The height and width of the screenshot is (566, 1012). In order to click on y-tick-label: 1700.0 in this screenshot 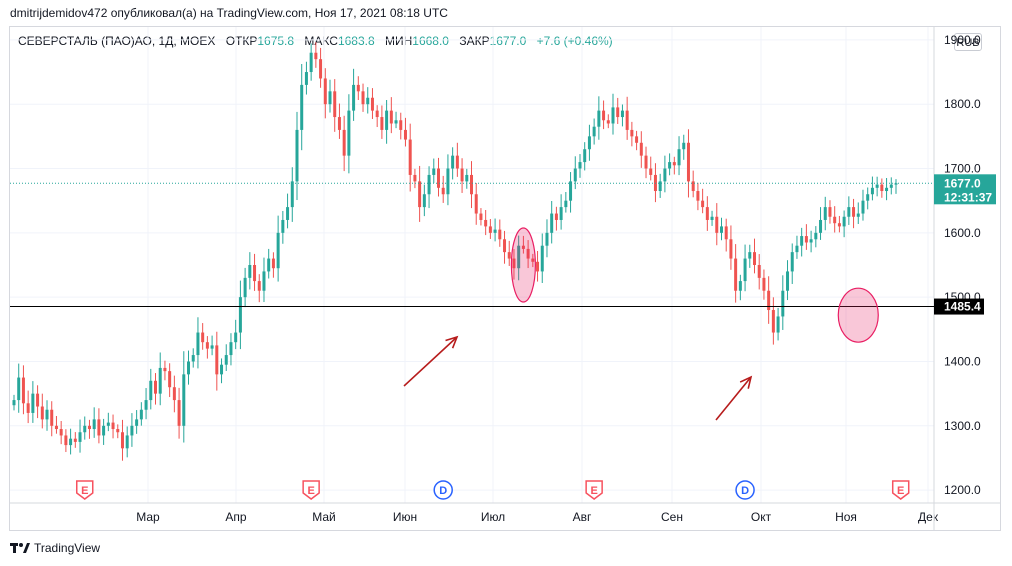, I will do `click(962, 169)`.